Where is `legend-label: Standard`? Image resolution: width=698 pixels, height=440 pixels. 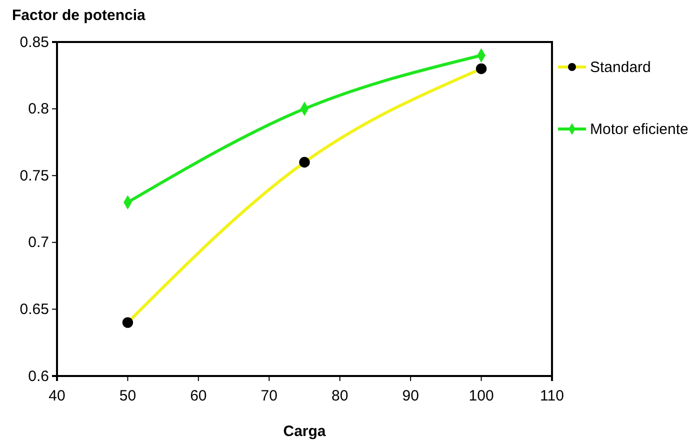 legend-label: Standard is located at coordinates (620, 67).